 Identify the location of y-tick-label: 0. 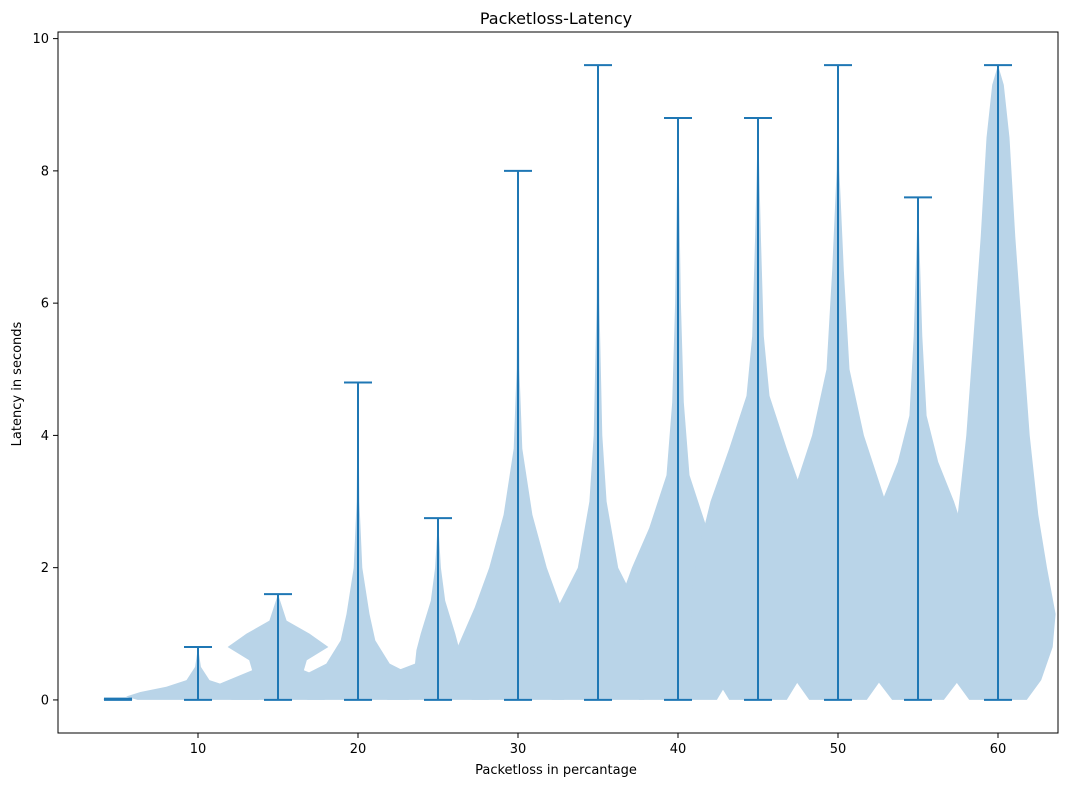
(45, 700).